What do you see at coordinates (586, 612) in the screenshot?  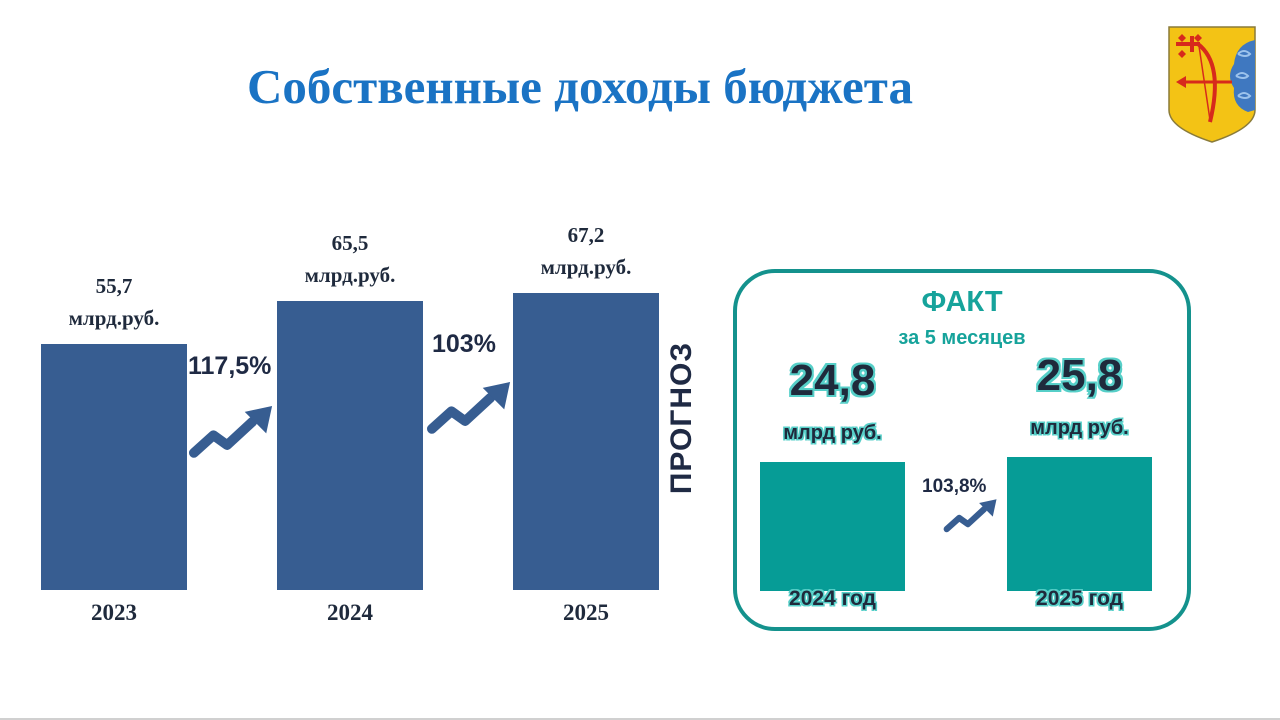 I see `tick-label-2025: 2025` at bounding box center [586, 612].